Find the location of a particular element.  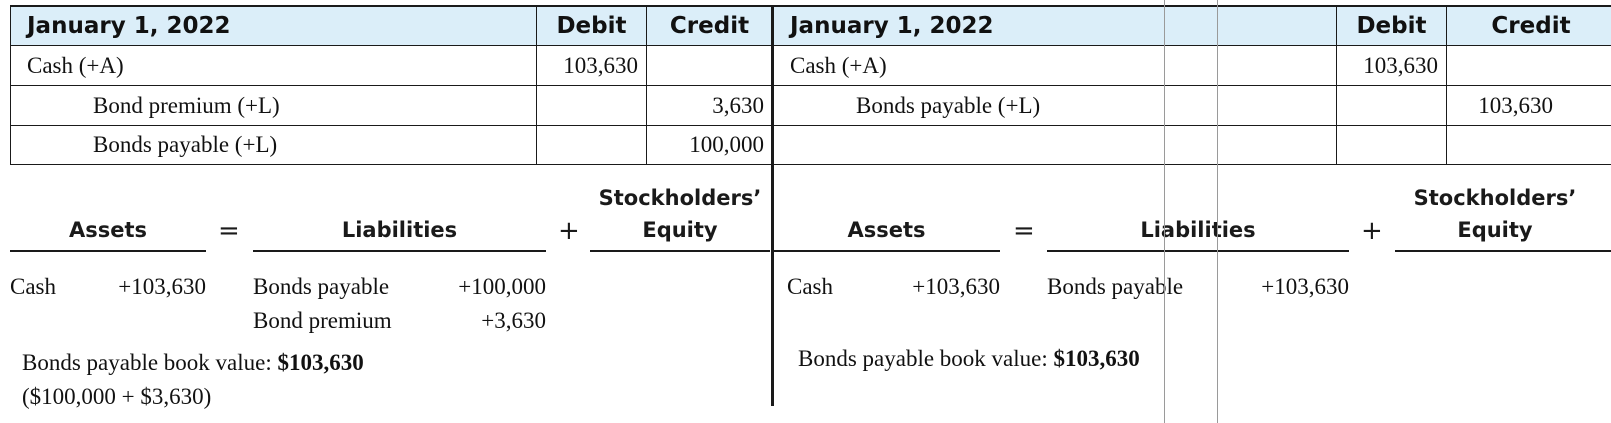

journal-credit-cell: 100,000 is located at coordinates (709, 145).